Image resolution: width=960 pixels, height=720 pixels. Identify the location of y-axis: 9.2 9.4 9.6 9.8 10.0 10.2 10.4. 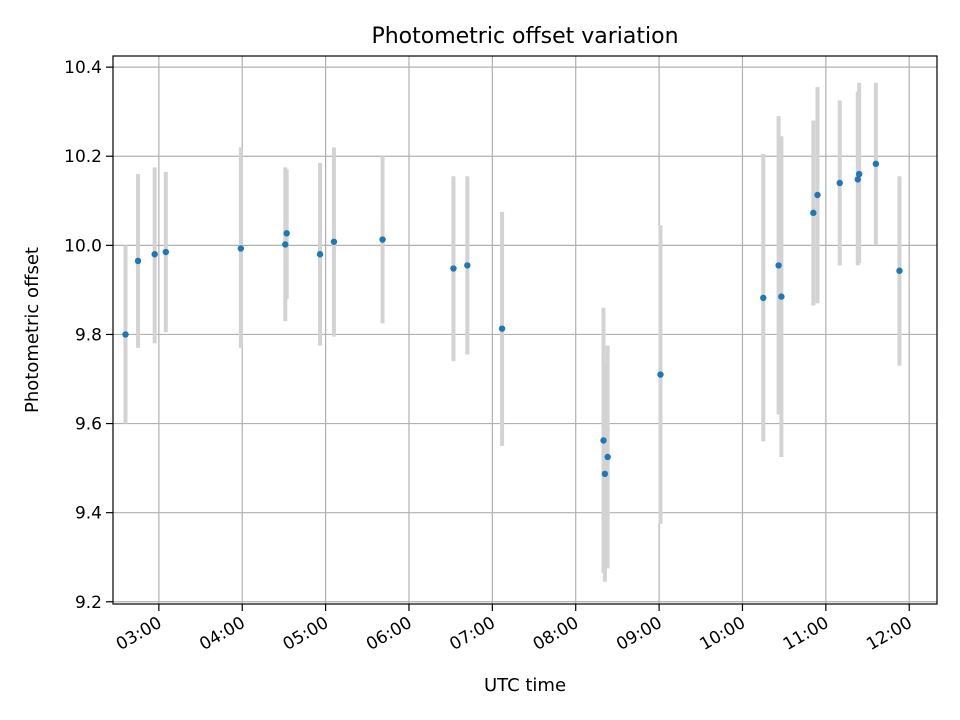
(88, 335).